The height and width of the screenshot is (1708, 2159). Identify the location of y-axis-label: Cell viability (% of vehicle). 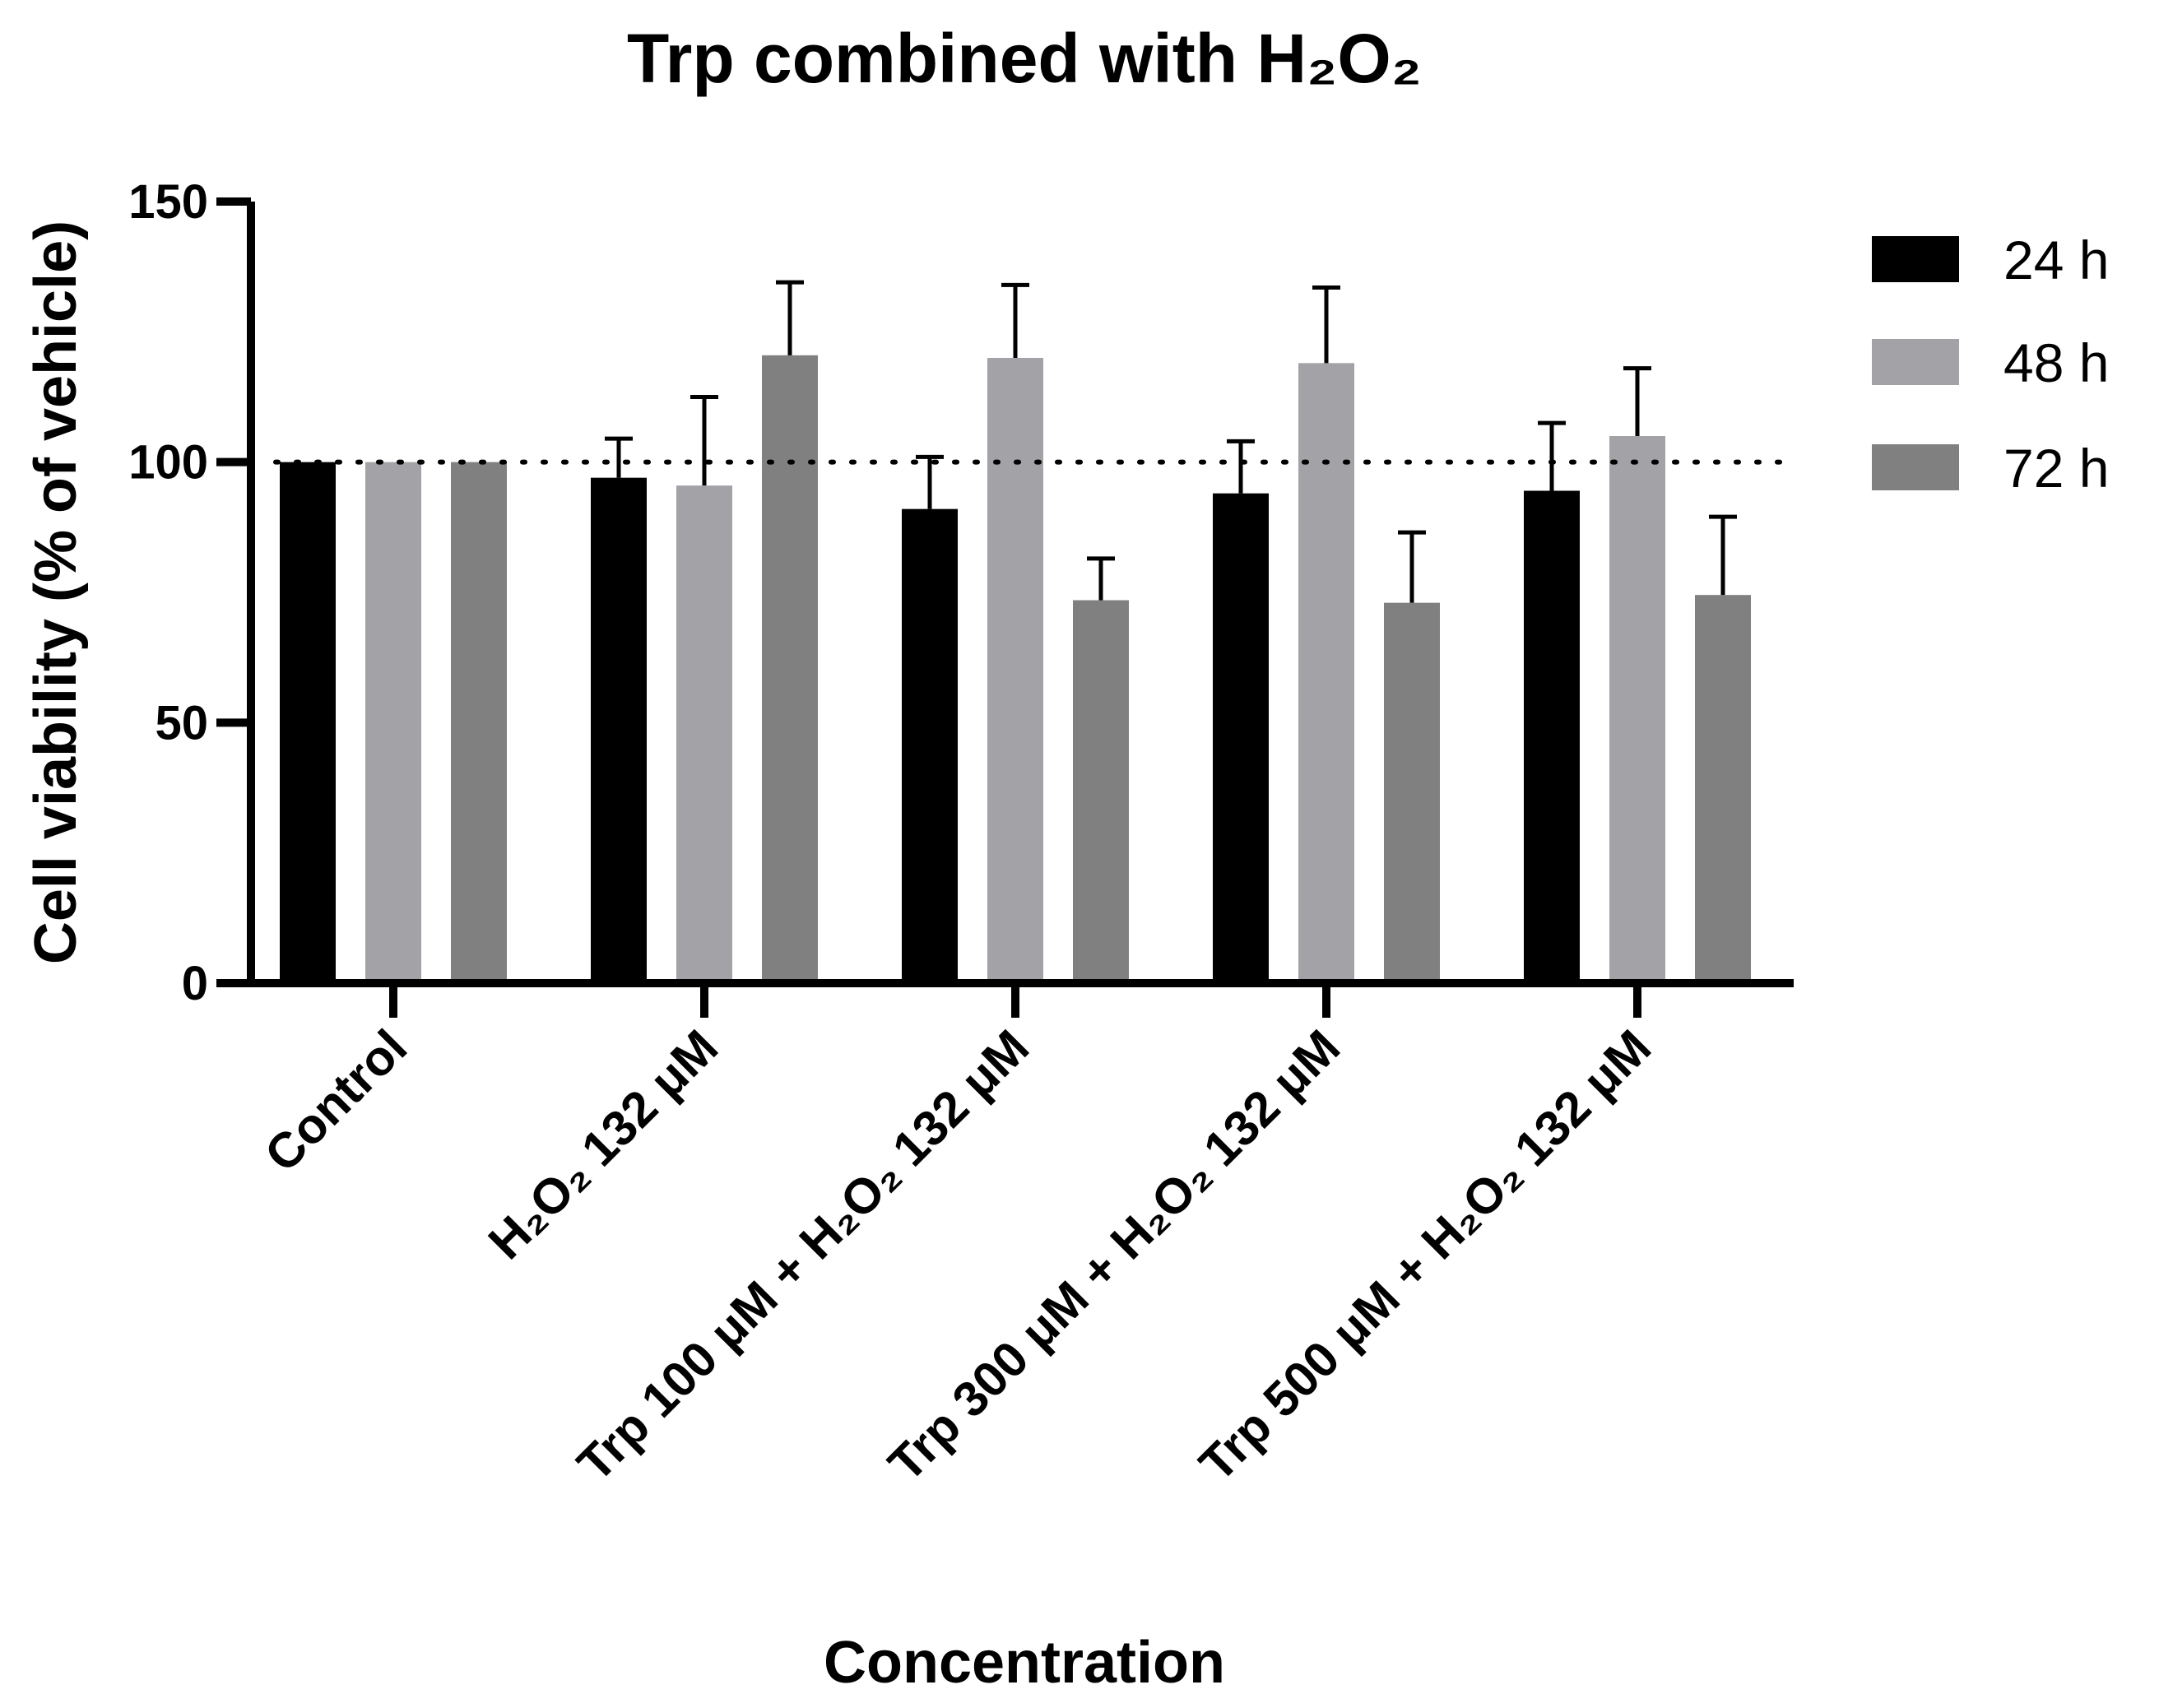
(56, 592).